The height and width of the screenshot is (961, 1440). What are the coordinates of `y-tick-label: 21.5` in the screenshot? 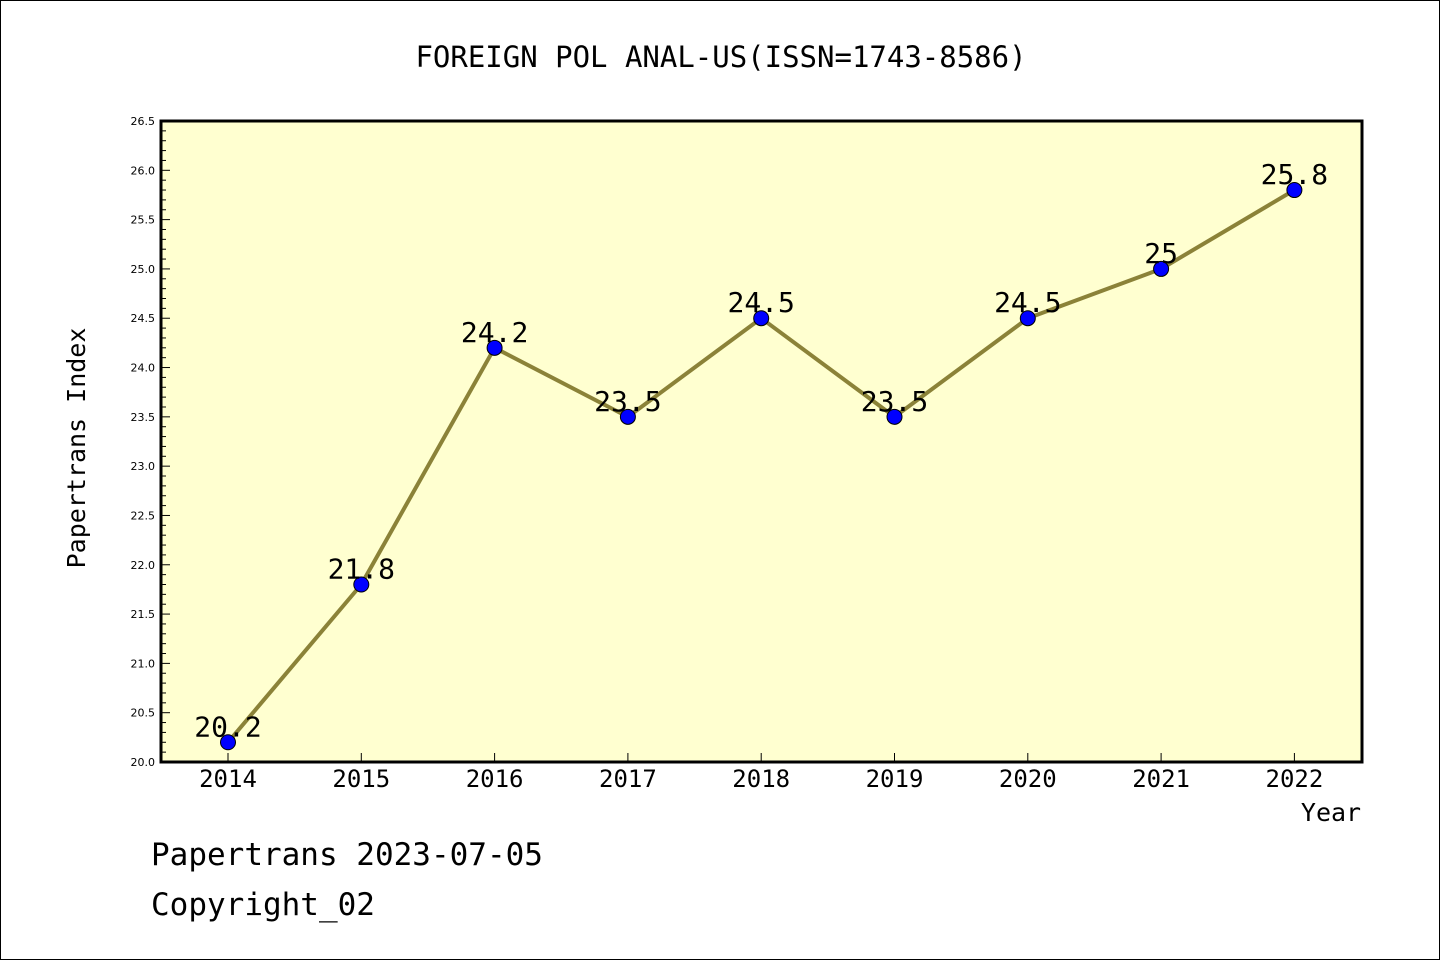 It's located at (143, 614).